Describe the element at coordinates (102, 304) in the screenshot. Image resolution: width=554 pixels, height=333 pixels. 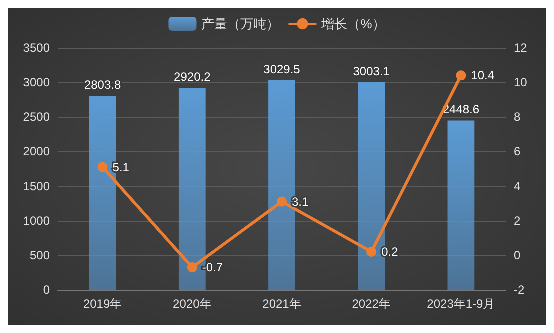
I see `x-tick-label: 2019年` at that location.